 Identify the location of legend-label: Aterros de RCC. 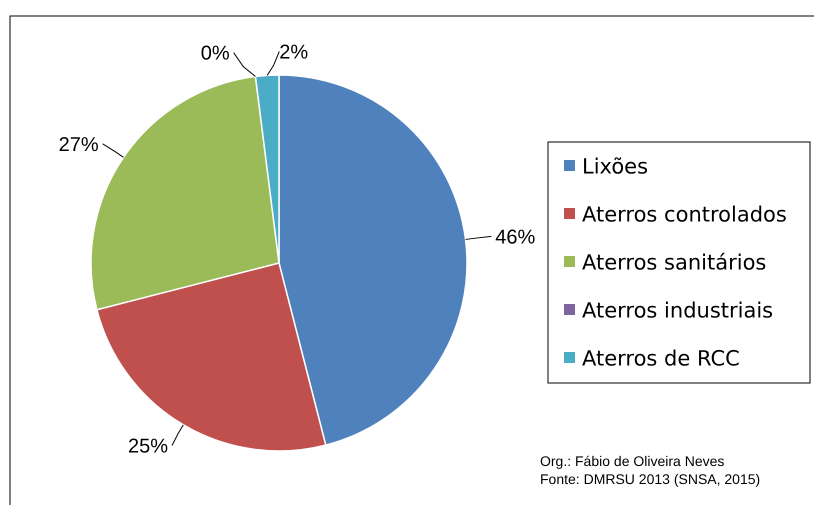
(661, 358).